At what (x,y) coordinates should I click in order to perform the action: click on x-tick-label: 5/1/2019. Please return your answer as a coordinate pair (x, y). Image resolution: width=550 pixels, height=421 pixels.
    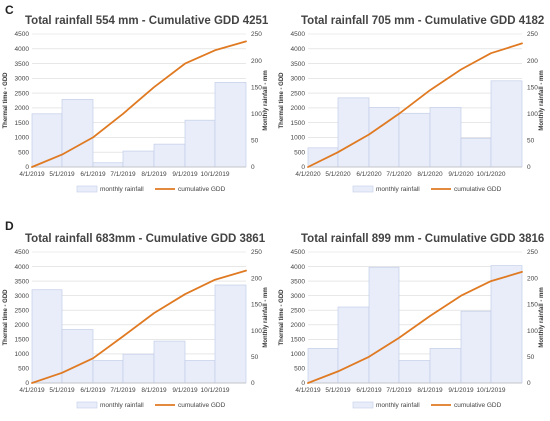
    Looking at the image, I should click on (62, 174).